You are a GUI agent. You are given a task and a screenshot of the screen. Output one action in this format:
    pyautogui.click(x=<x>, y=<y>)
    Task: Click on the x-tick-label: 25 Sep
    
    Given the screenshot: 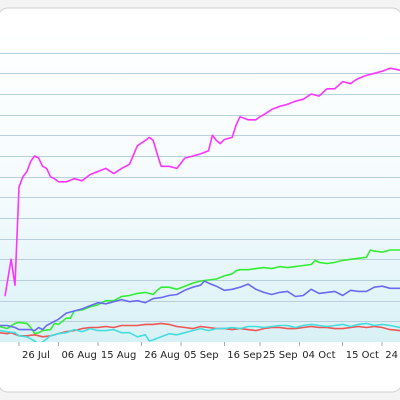 What is the action you would take?
    pyautogui.click(x=280, y=355)
    